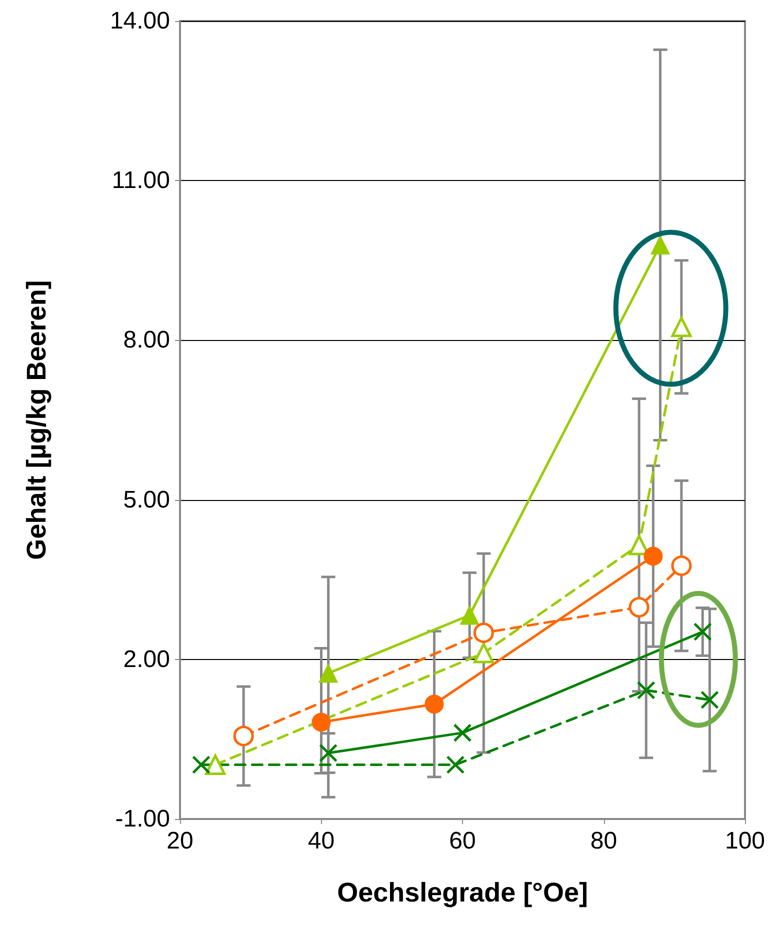 This screenshot has height=947, width=776. What do you see at coordinates (745, 841) in the screenshot?
I see `x-tick-label: 100` at bounding box center [745, 841].